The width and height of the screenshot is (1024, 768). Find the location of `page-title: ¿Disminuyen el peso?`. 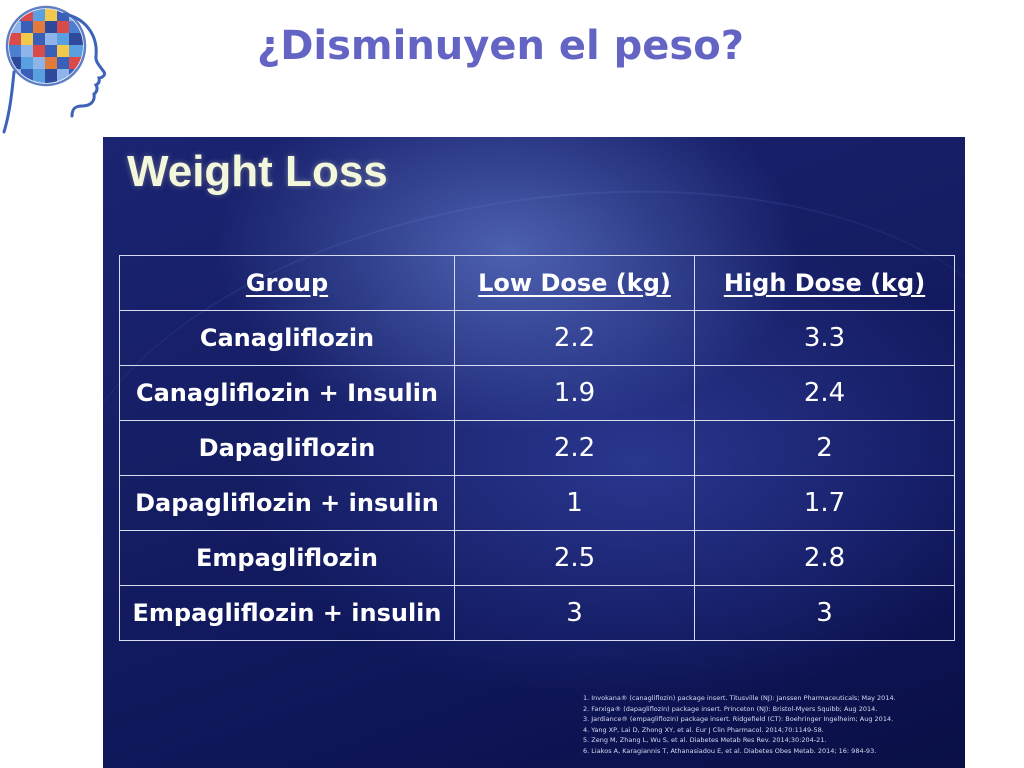

page-title: ¿Disminuyen el peso? is located at coordinates (500, 46).